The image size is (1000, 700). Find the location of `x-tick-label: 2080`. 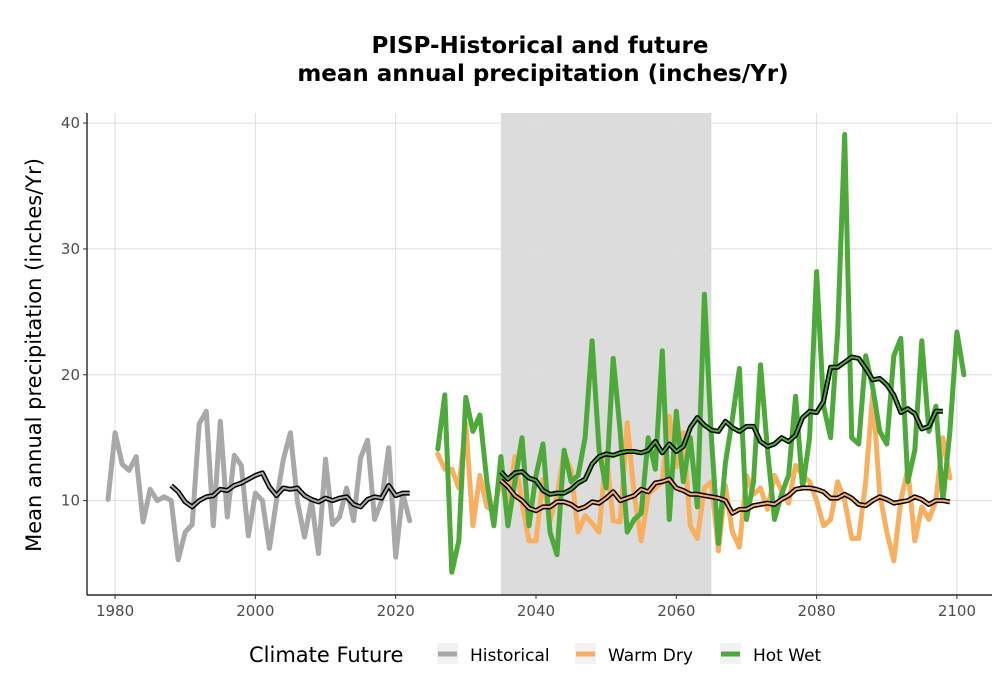

x-tick-label: 2080 is located at coordinates (817, 611).